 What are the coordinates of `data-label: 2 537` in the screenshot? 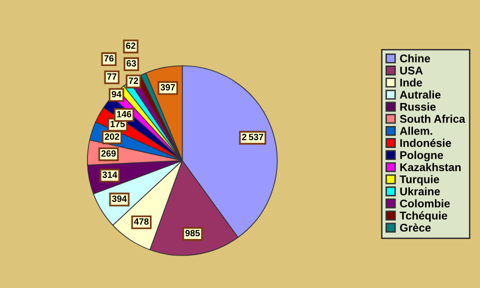 It's located at (253, 137).